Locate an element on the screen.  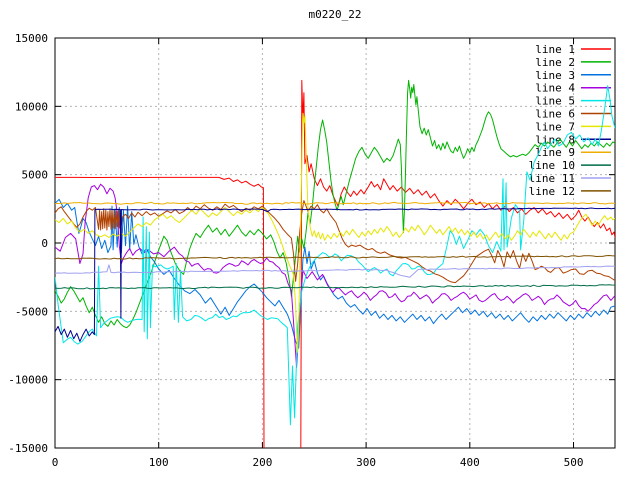
legend-label-5: line 5 is located at coordinates (555, 101).